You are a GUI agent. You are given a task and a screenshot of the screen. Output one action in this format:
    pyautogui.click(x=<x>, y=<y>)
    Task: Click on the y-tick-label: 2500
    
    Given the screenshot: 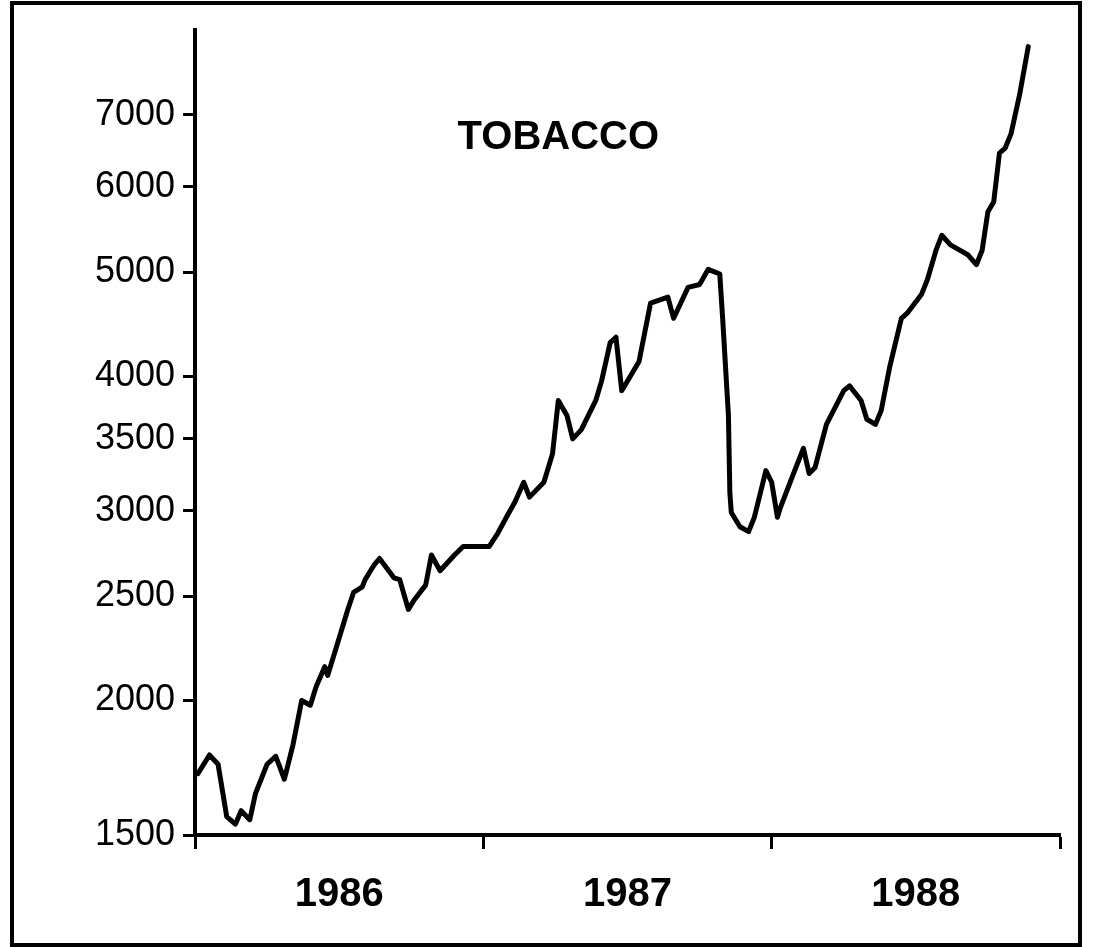 What is the action you would take?
    pyautogui.click(x=134, y=594)
    